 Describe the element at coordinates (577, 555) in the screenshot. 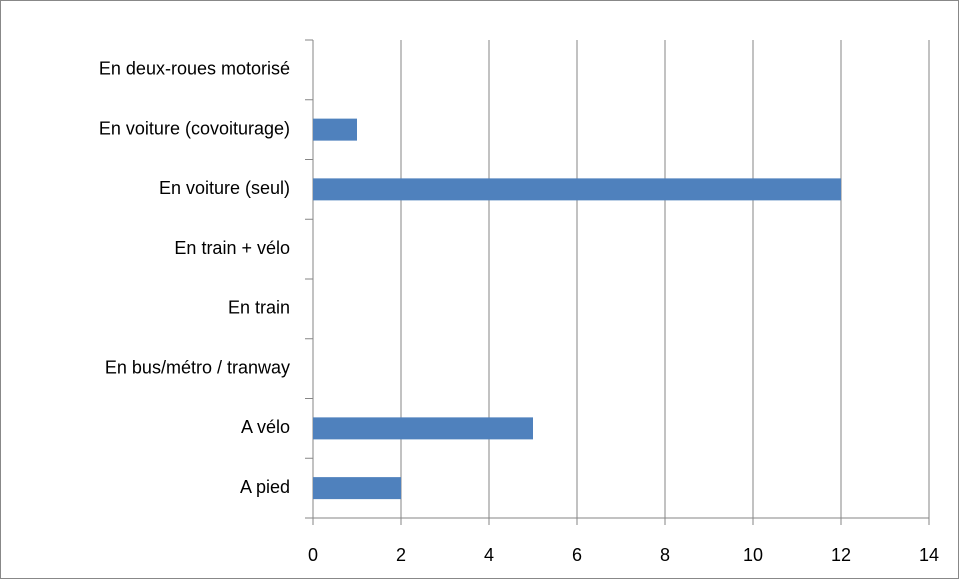

I see `x-tick-label: 6` at that location.